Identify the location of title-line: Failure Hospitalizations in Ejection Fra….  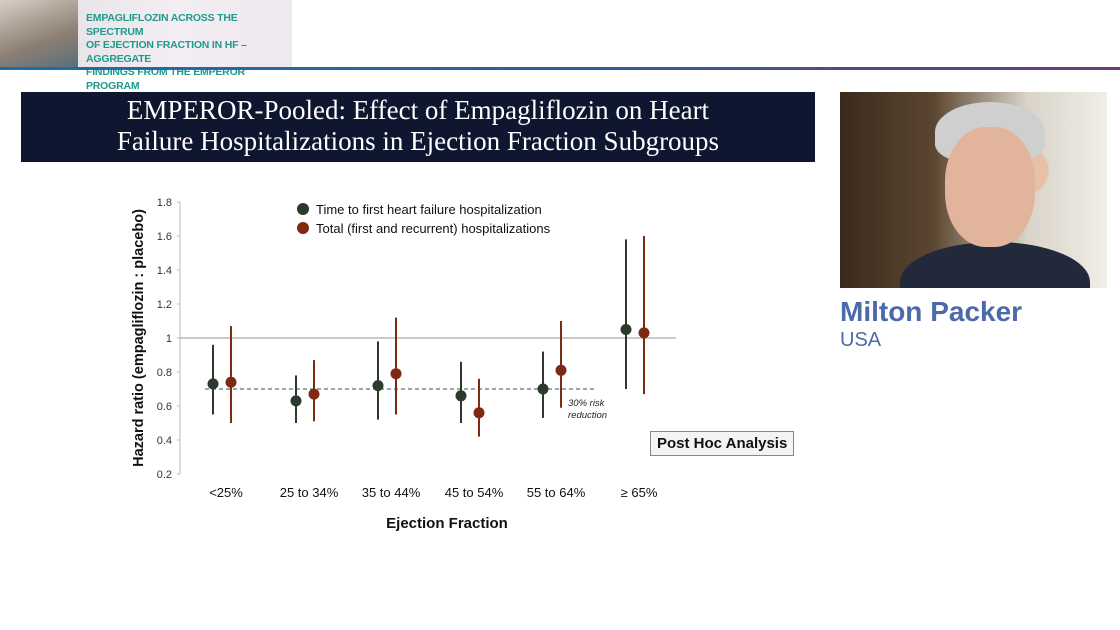
(418, 141).